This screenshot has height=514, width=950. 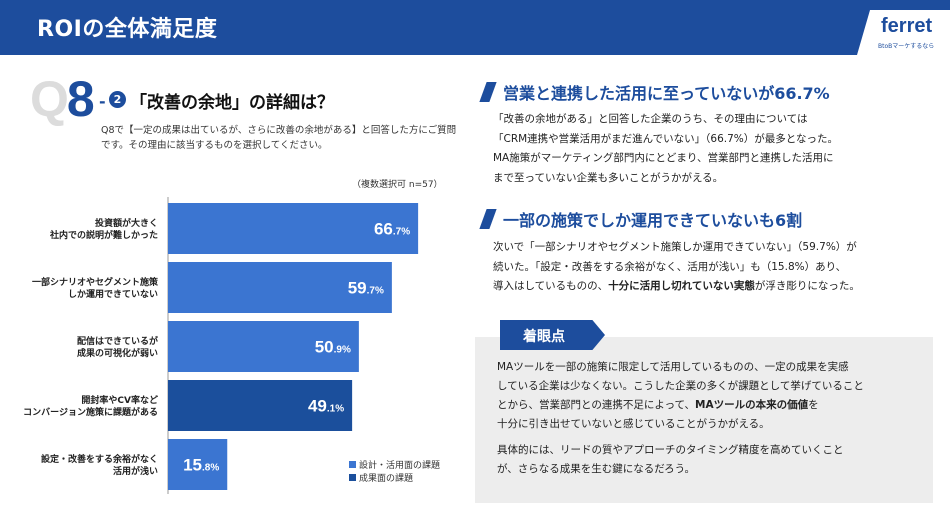 What do you see at coordinates (135, 471) in the screenshot?
I see `chart-category-label: 活用が浅い` at bounding box center [135, 471].